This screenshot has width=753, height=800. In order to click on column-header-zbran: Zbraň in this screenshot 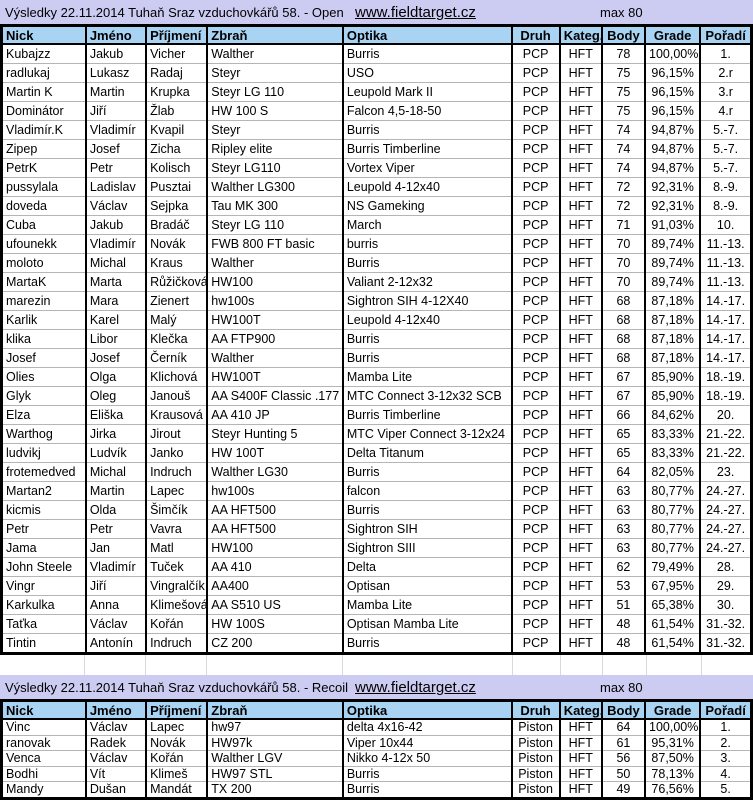, I will do `click(275, 709)`.